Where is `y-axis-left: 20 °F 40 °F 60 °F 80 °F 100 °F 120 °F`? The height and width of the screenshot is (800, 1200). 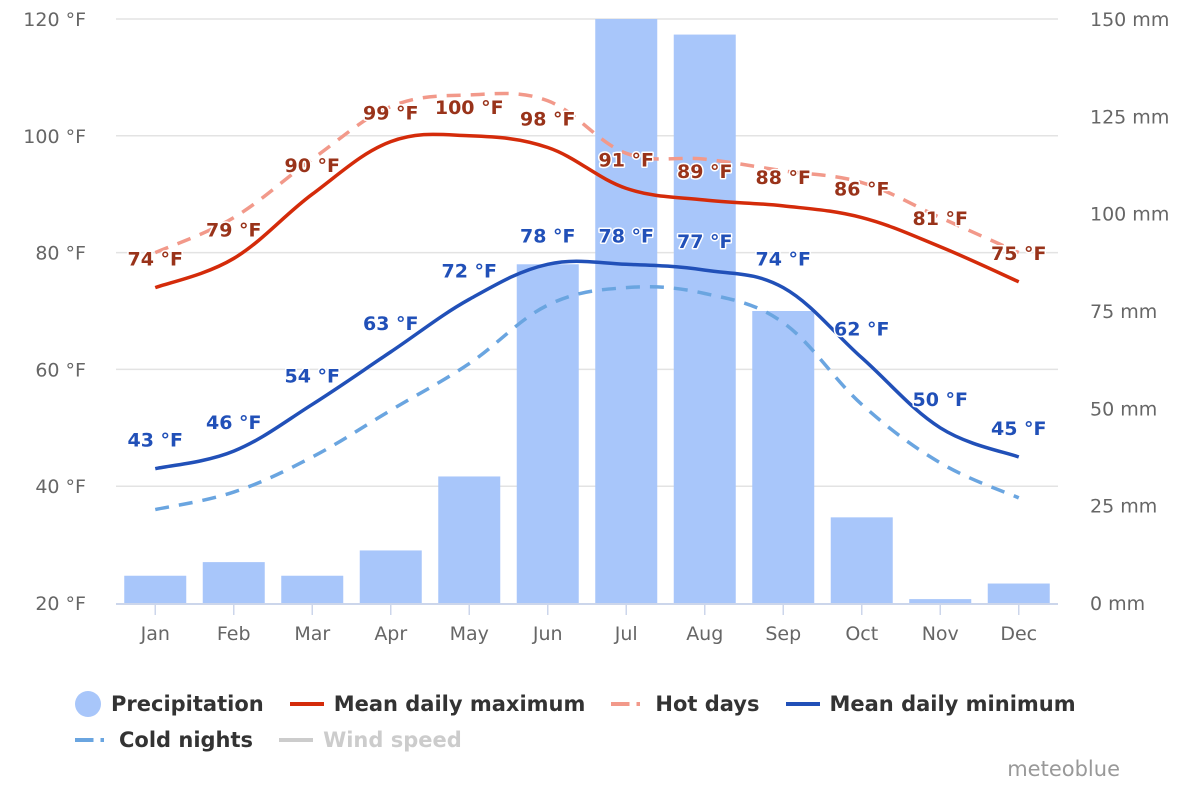 y-axis-left: 20 °F 40 °F 60 °F 80 °F 100 °F 120 °F is located at coordinates (54, 312).